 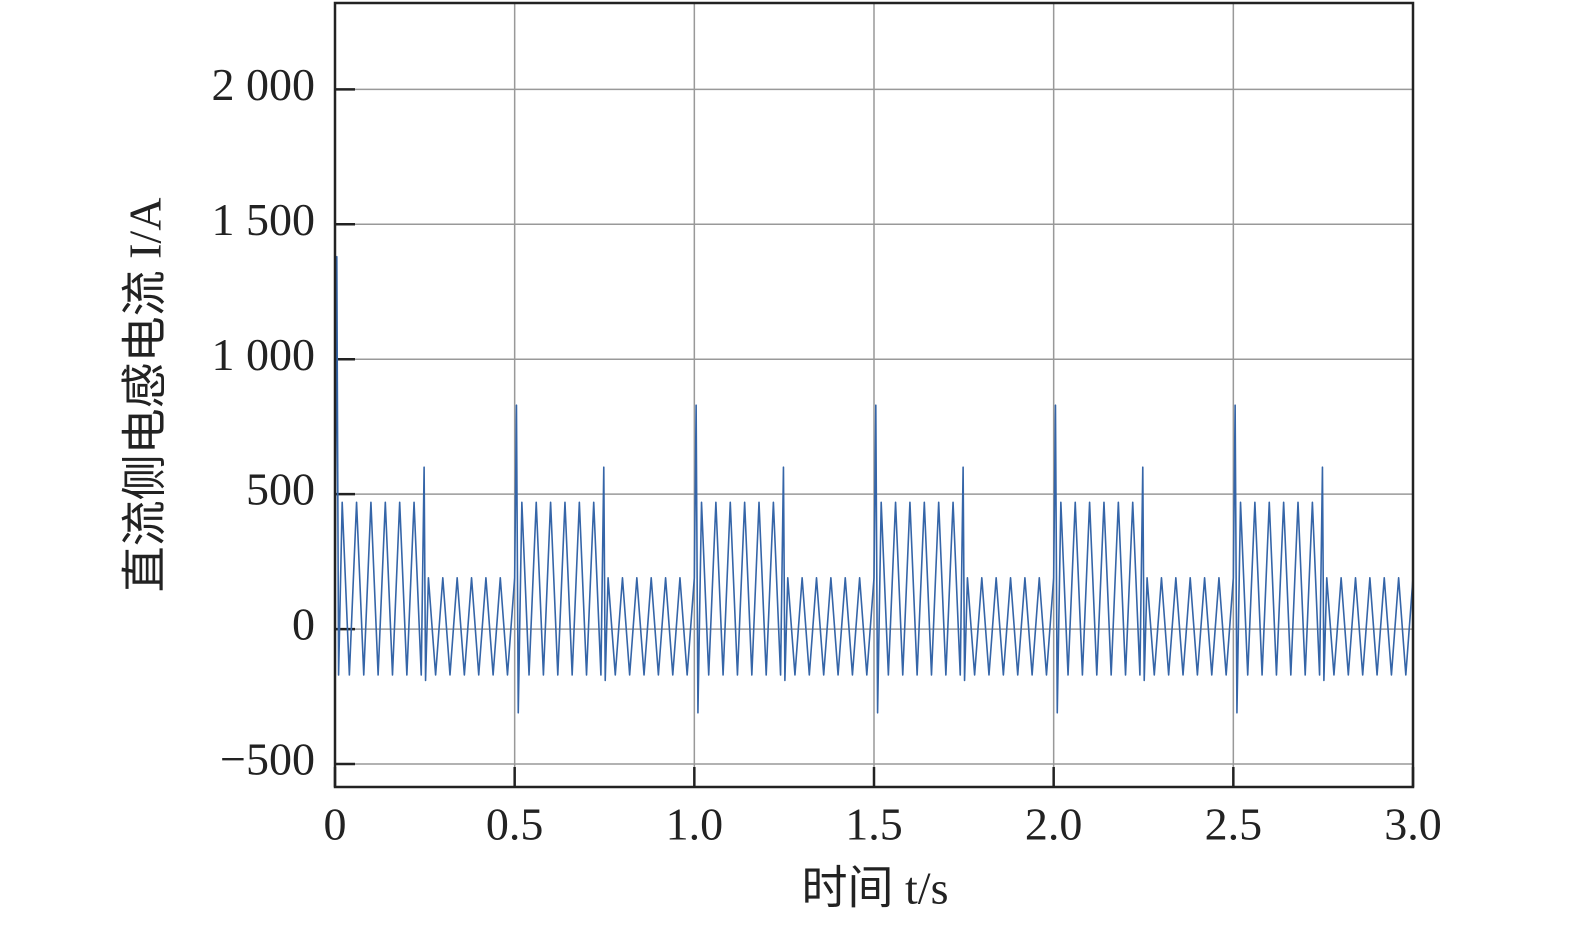 What do you see at coordinates (875, 888) in the screenshot?
I see `x-axis-label: 时间 t/s` at bounding box center [875, 888].